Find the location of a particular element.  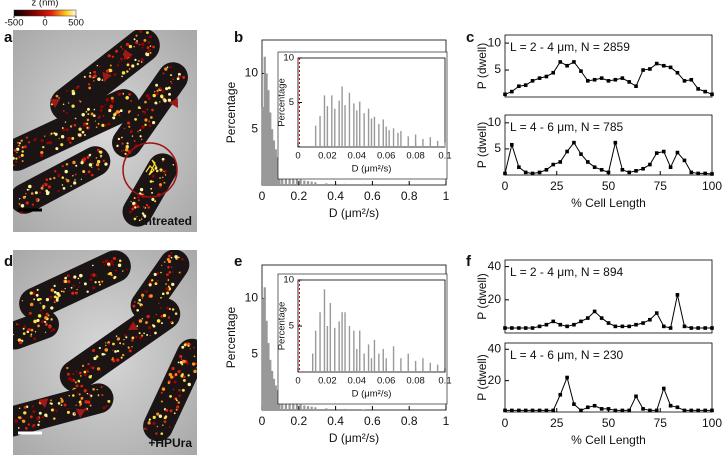

plot-frame is located at coordinates (608, 66).